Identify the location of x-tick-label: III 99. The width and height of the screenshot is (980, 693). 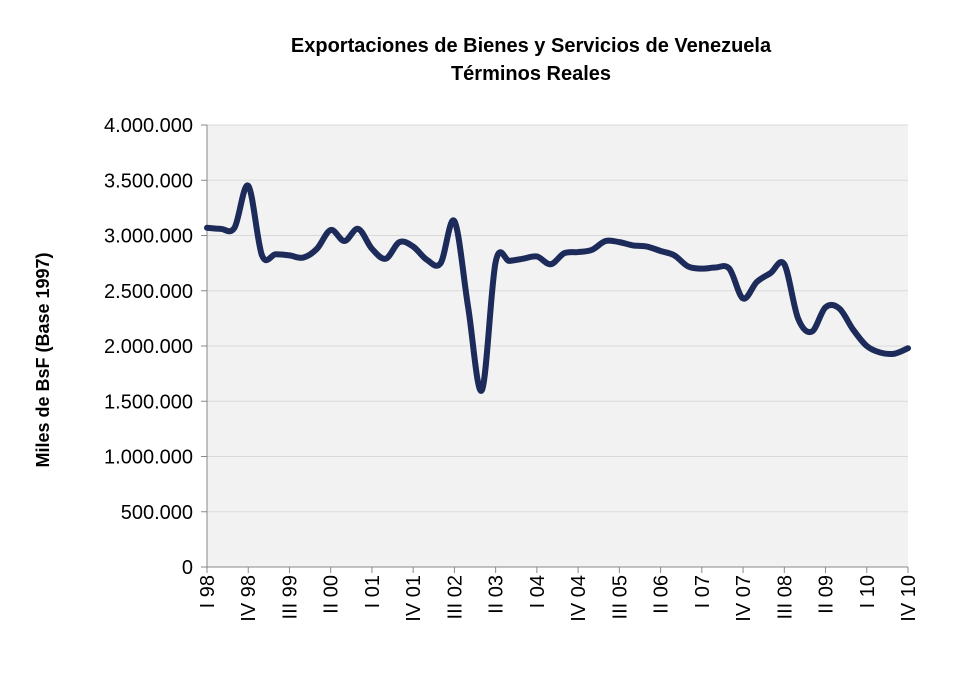
(290, 597).